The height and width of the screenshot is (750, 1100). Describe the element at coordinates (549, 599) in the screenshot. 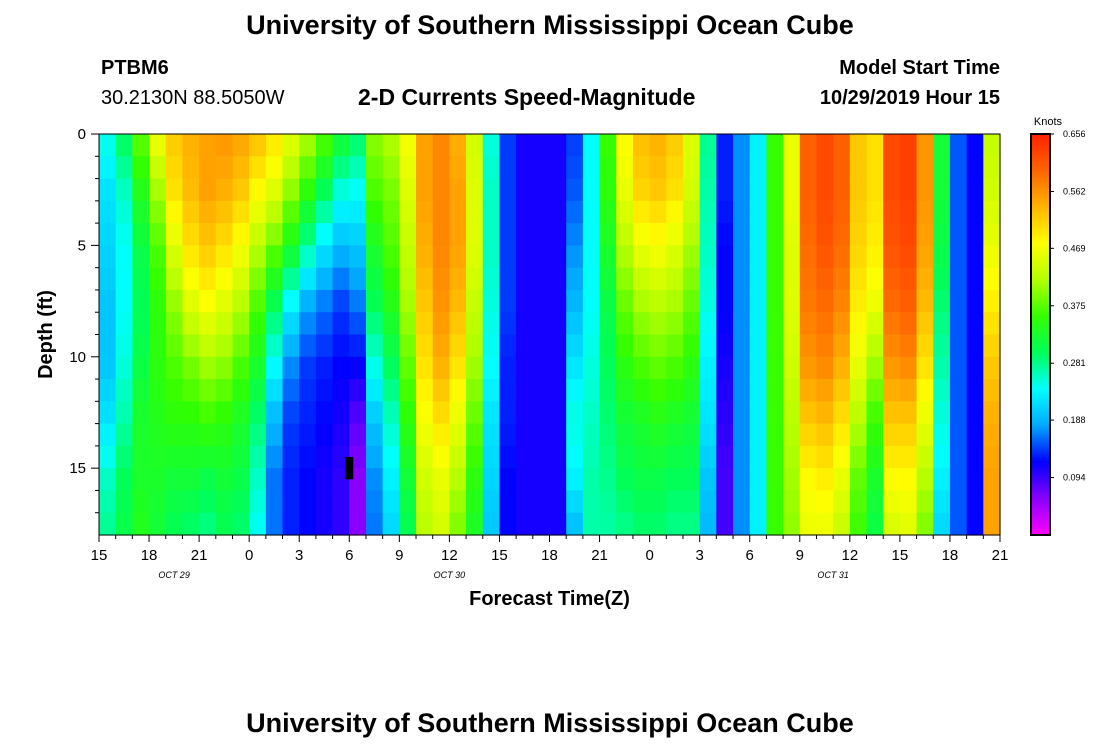

I see `x-axis-label: Forecast Time(Z)` at that location.